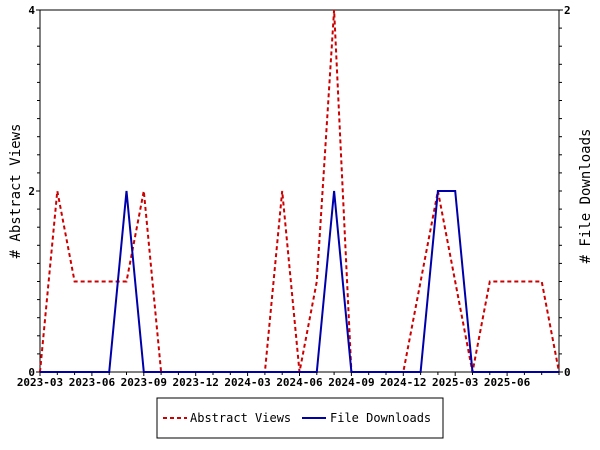 The width and height of the screenshot is (600, 450). I want to click on y-right-tick-label: 2, so click(567, 10).